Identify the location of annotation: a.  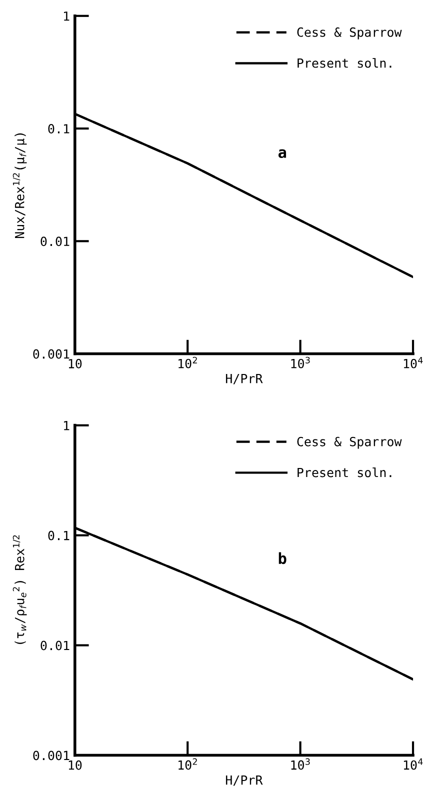
(282, 153).